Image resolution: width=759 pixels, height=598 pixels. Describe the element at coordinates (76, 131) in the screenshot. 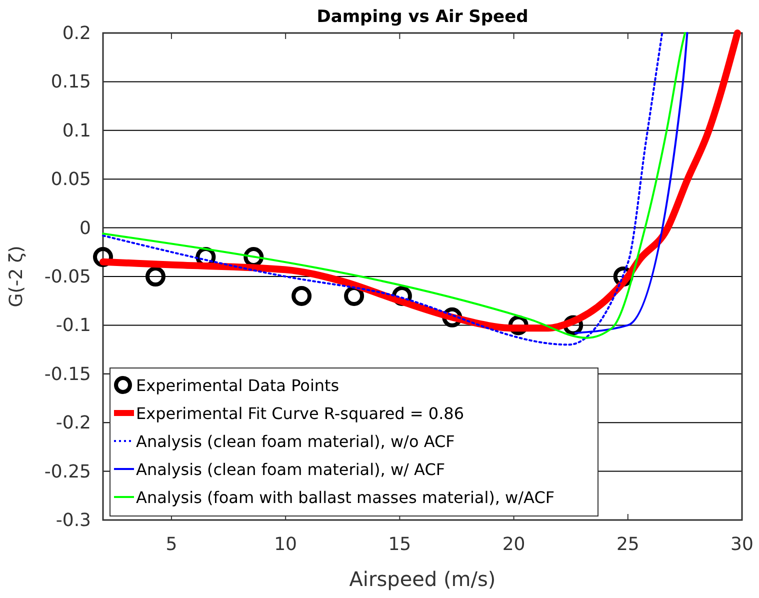

I see `y-tick-label: 0.1` at that location.